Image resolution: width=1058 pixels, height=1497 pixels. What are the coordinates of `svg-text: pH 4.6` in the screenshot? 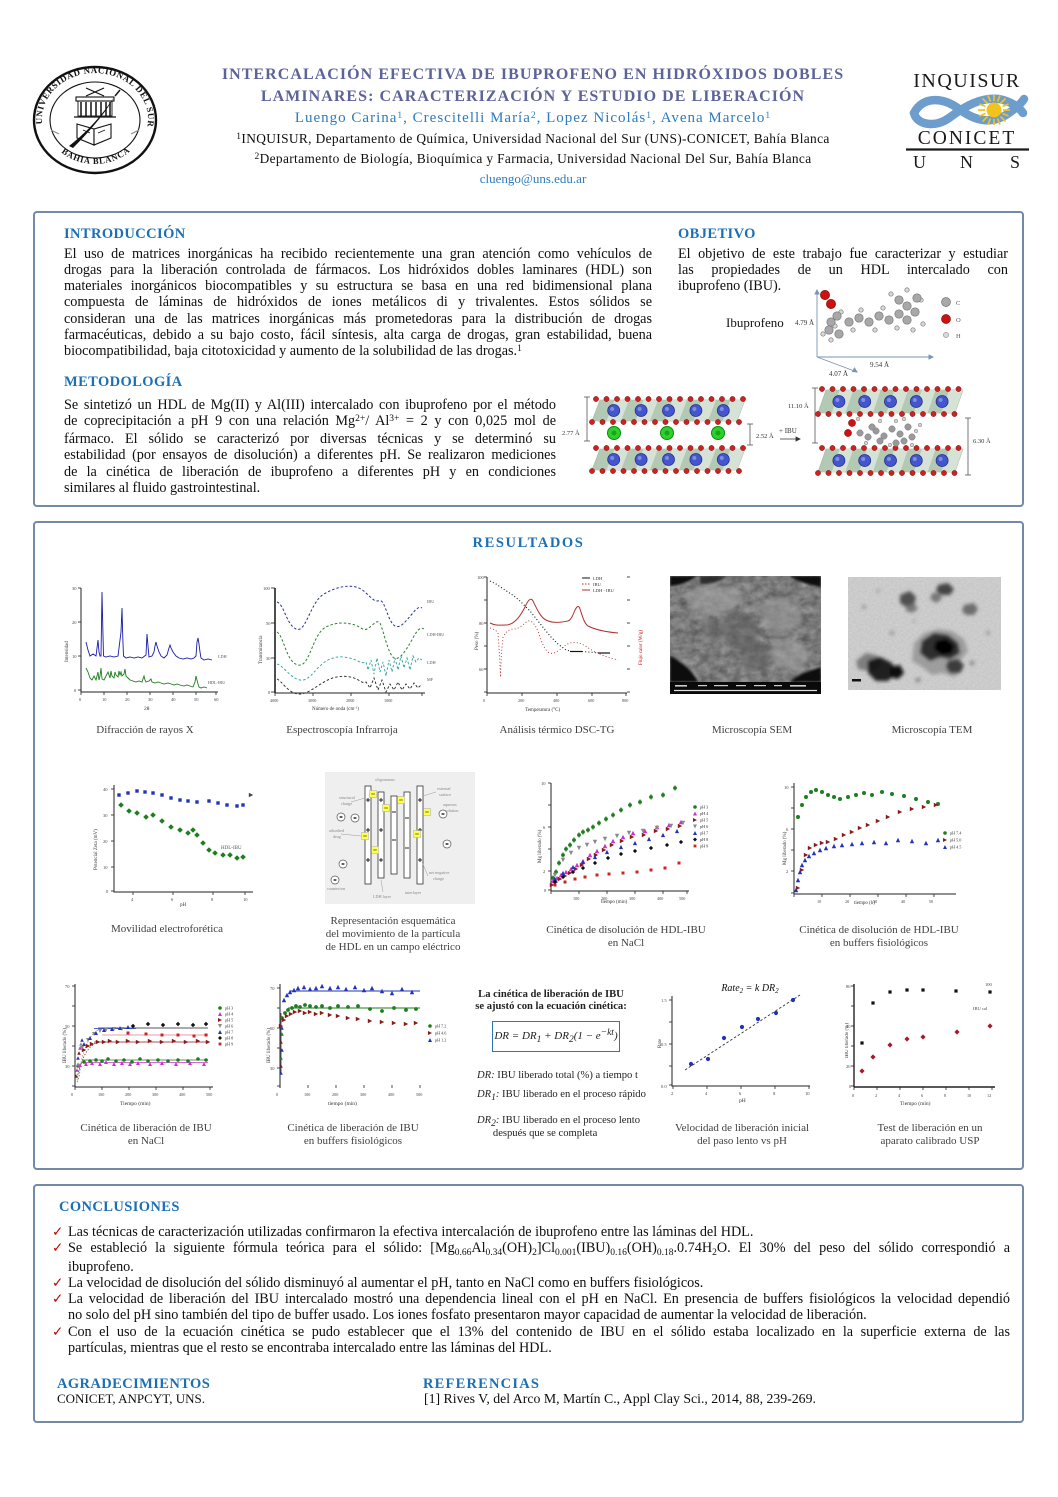 It's located at (440, 1033).